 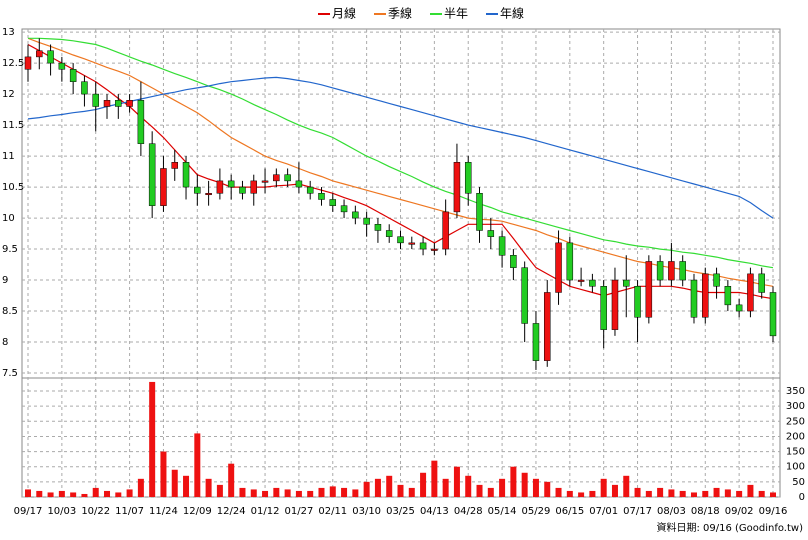 I want to click on x-tick-label: 11/07, so click(x=129, y=511).